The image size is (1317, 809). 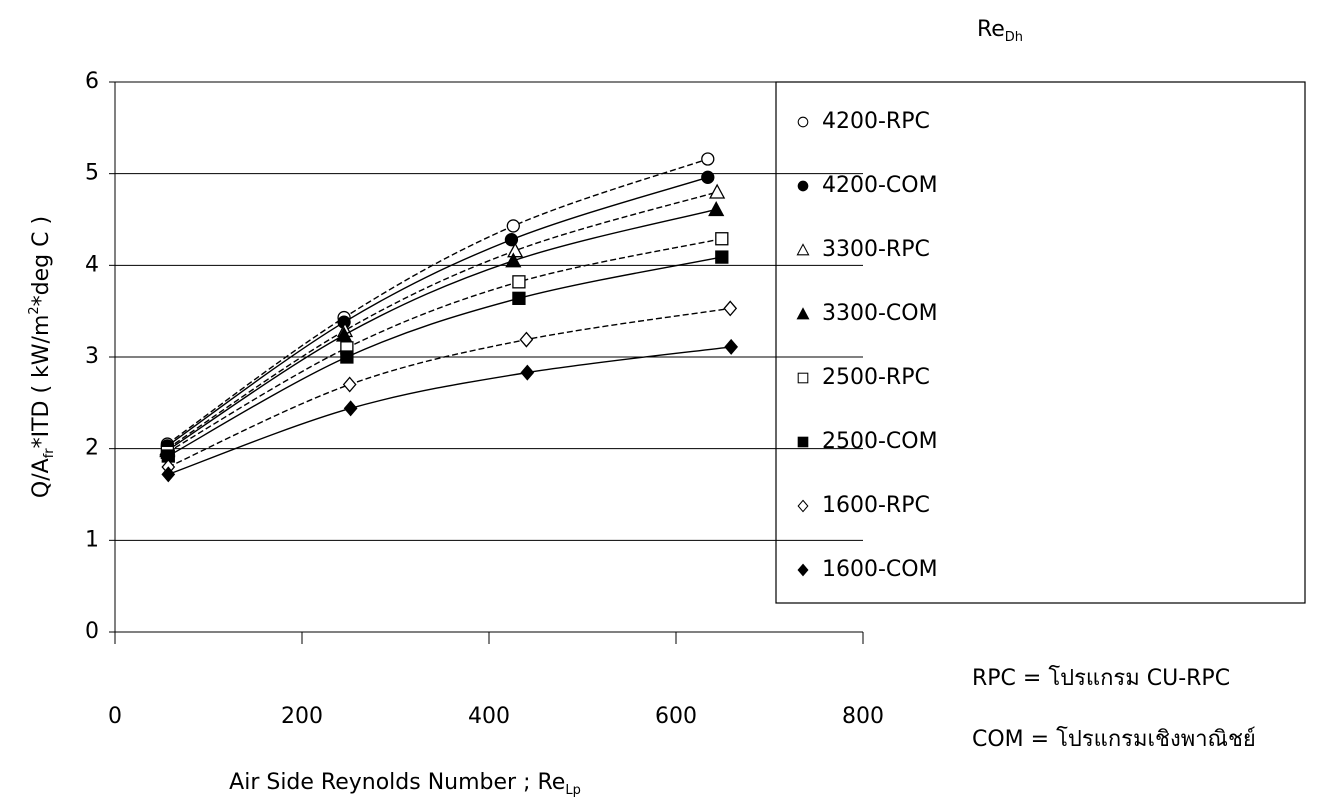 What do you see at coordinates (92, 264) in the screenshot?
I see `y-tick-label: 4` at bounding box center [92, 264].